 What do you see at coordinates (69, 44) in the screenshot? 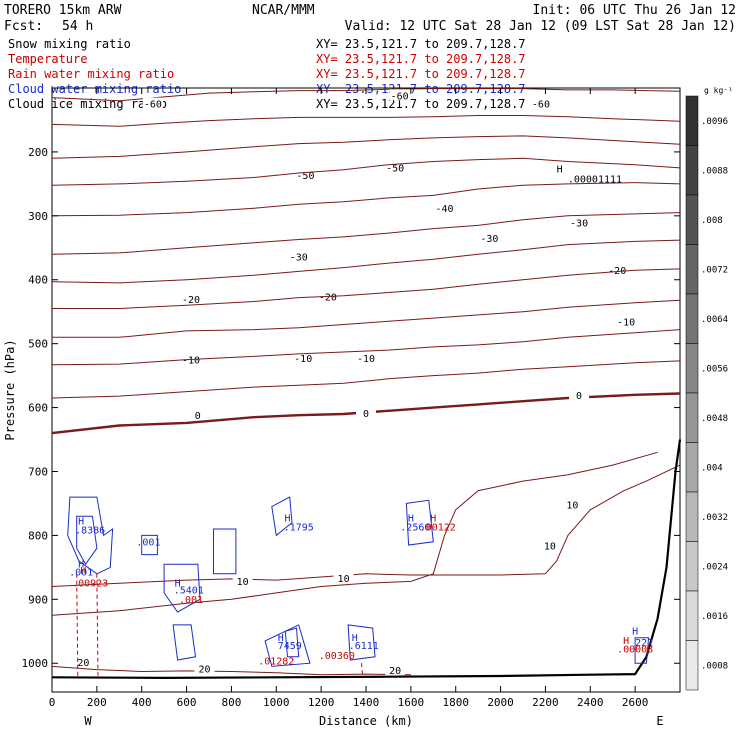
I see `field-name: Snow mixing ratio` at bounding box center [69, 44].